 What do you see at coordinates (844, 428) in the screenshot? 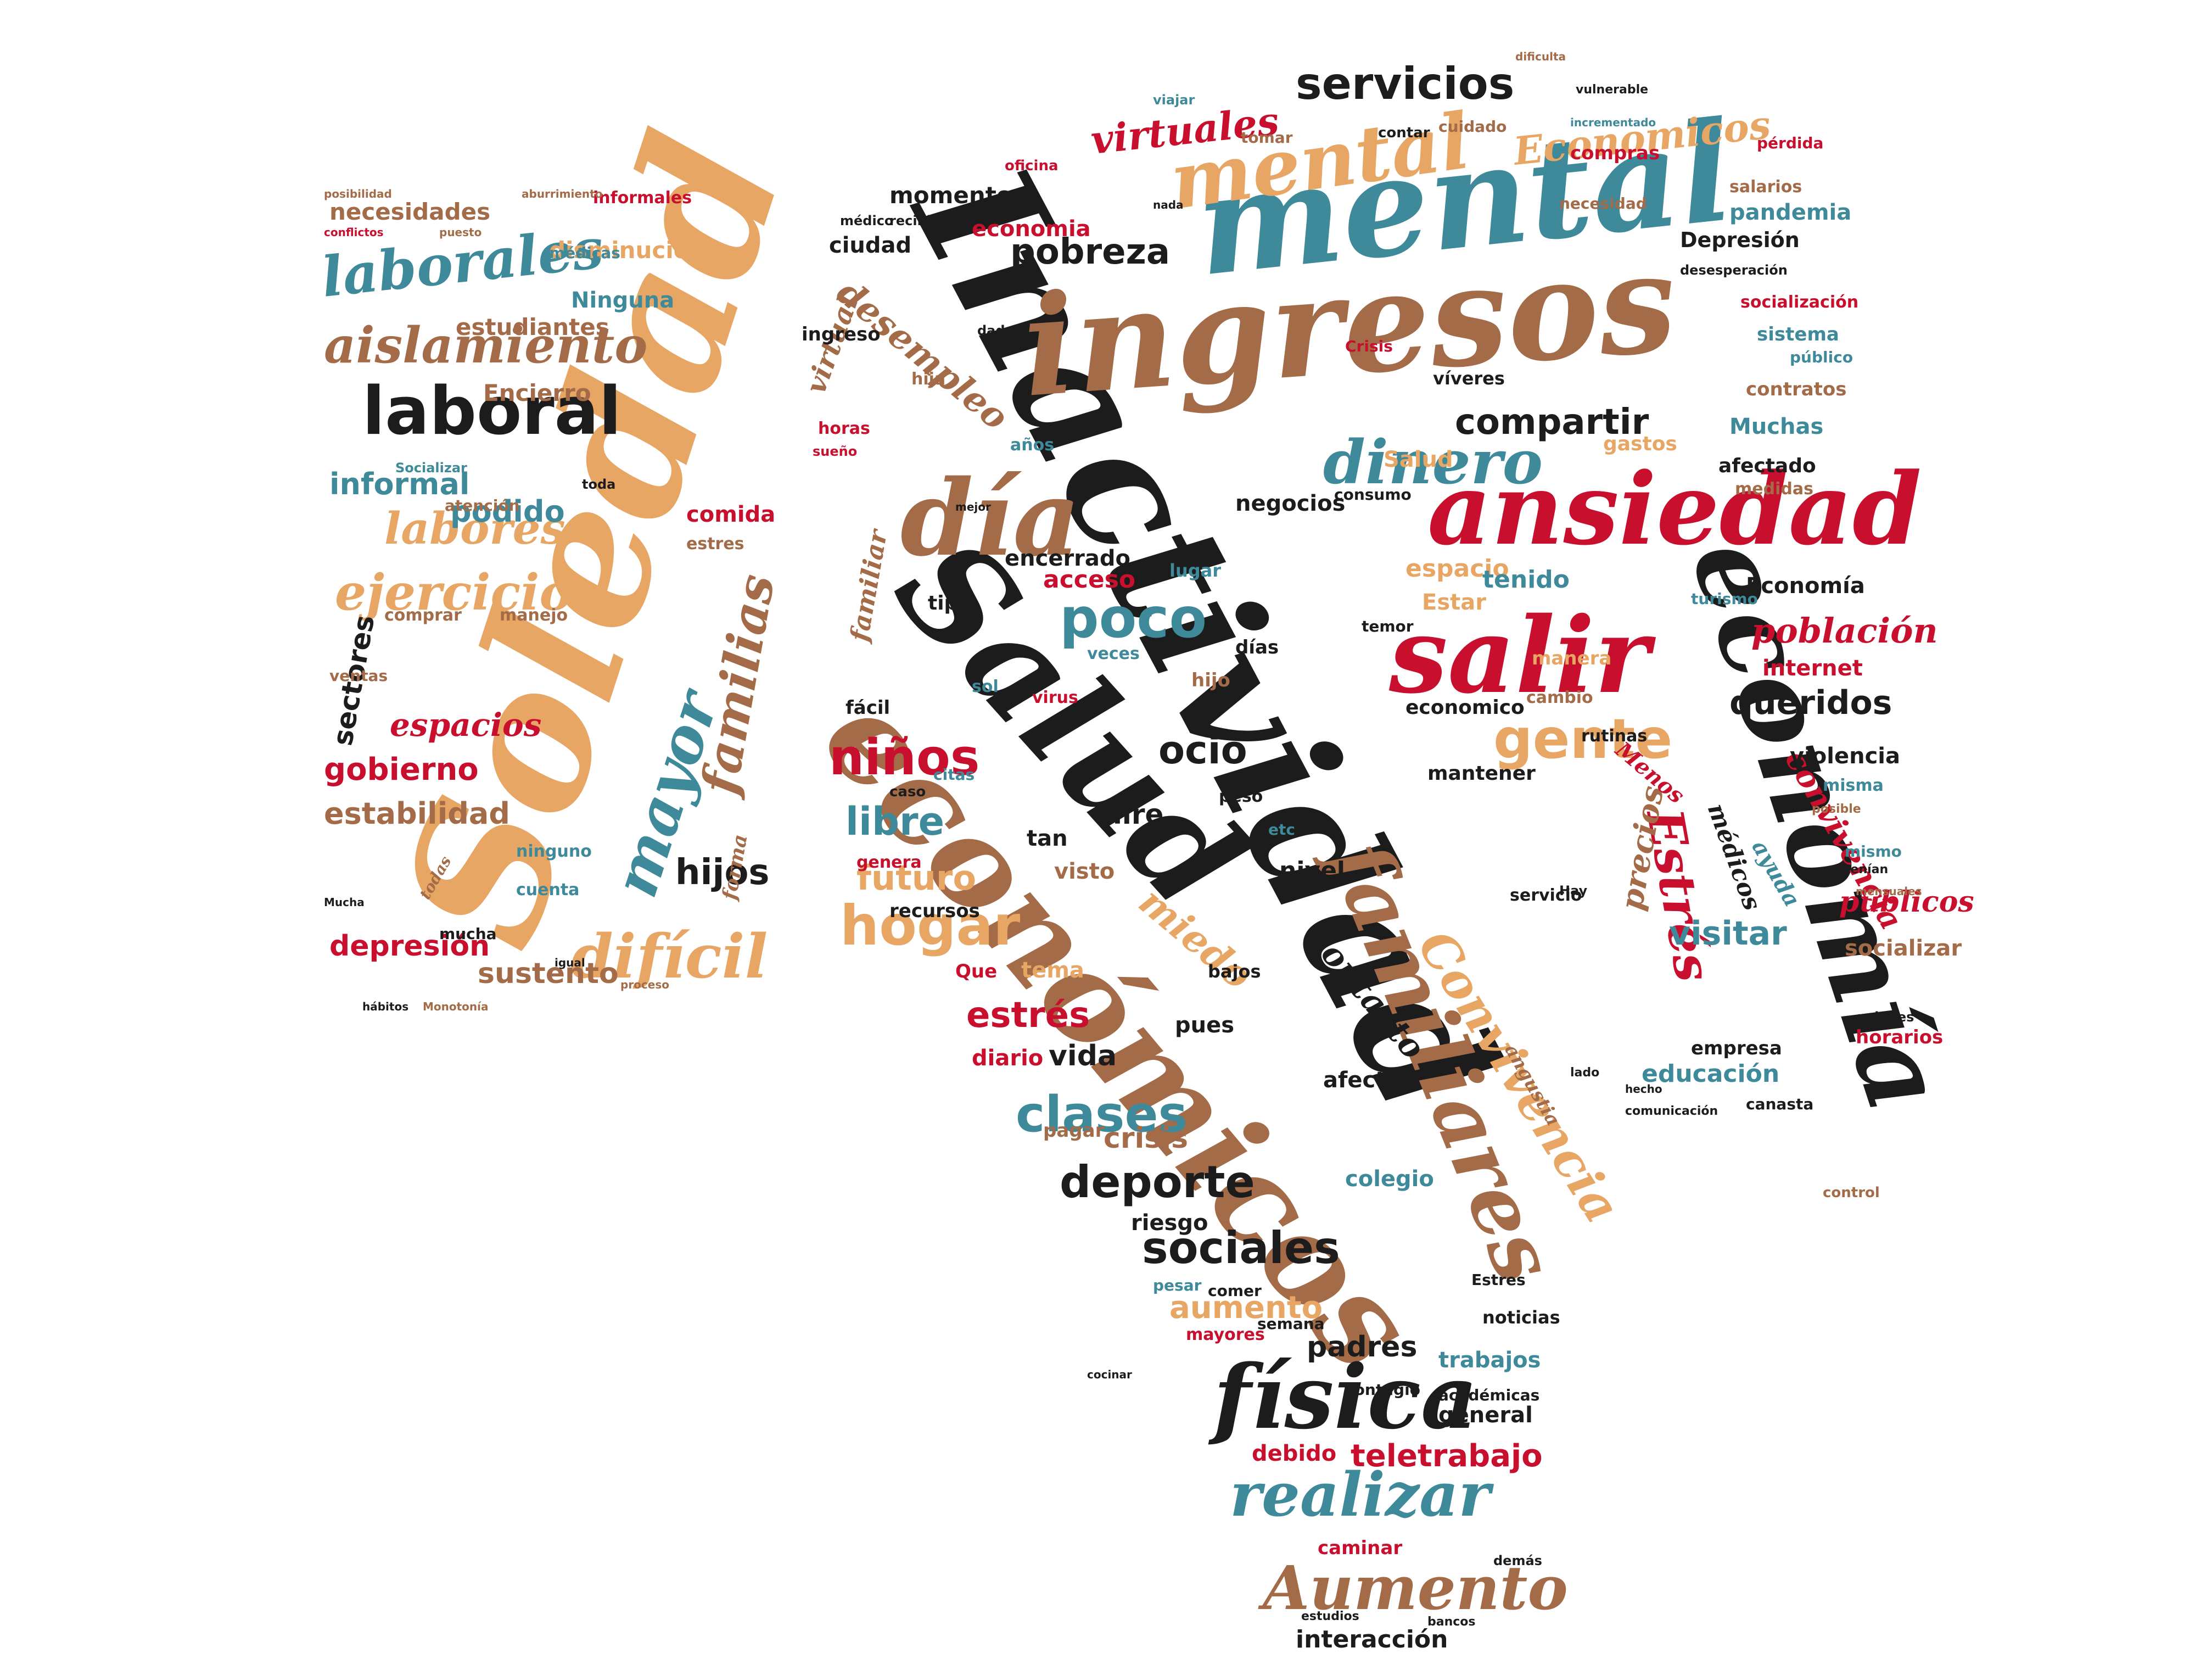
I see `word-horas: horas` at bounding box center [844, 428].